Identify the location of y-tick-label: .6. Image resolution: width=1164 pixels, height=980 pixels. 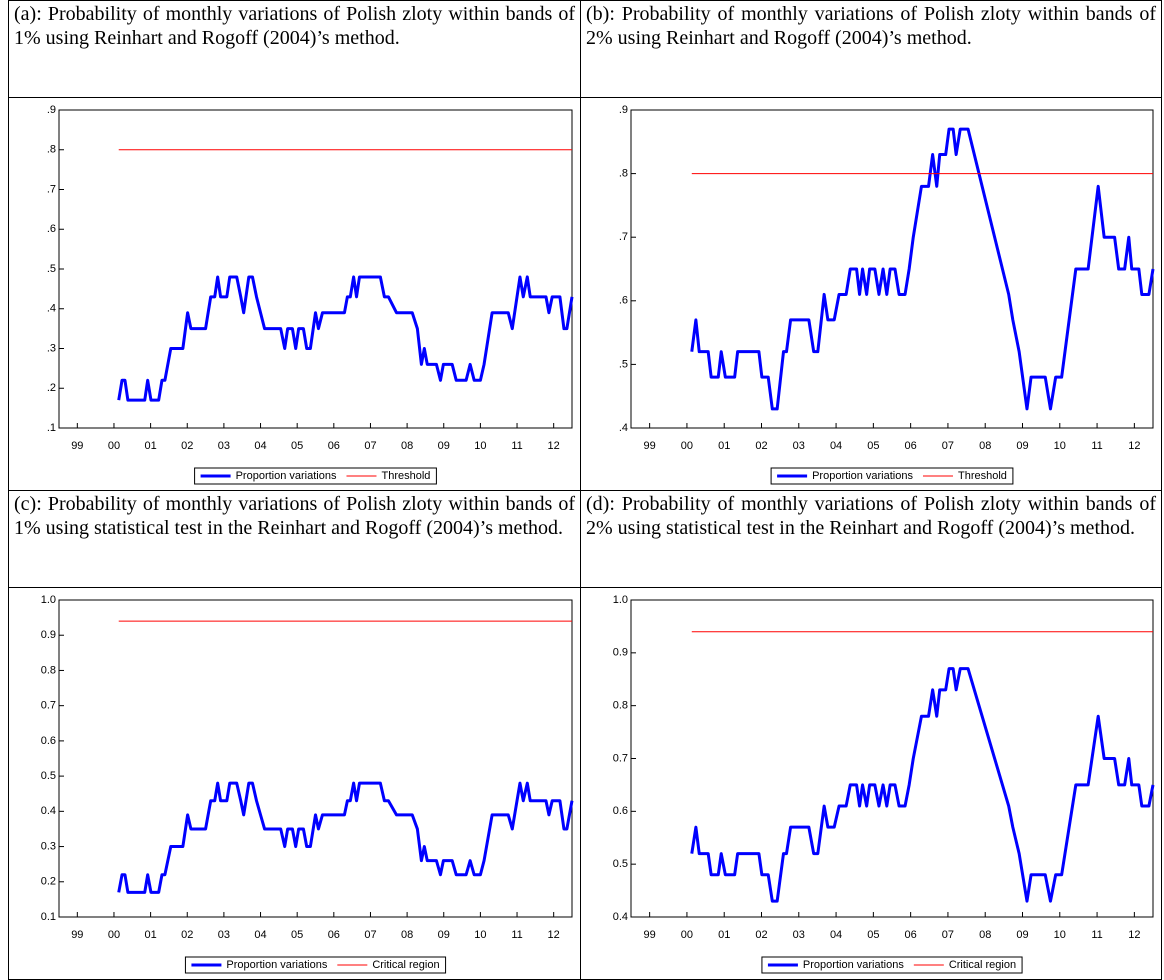
(51, 229).